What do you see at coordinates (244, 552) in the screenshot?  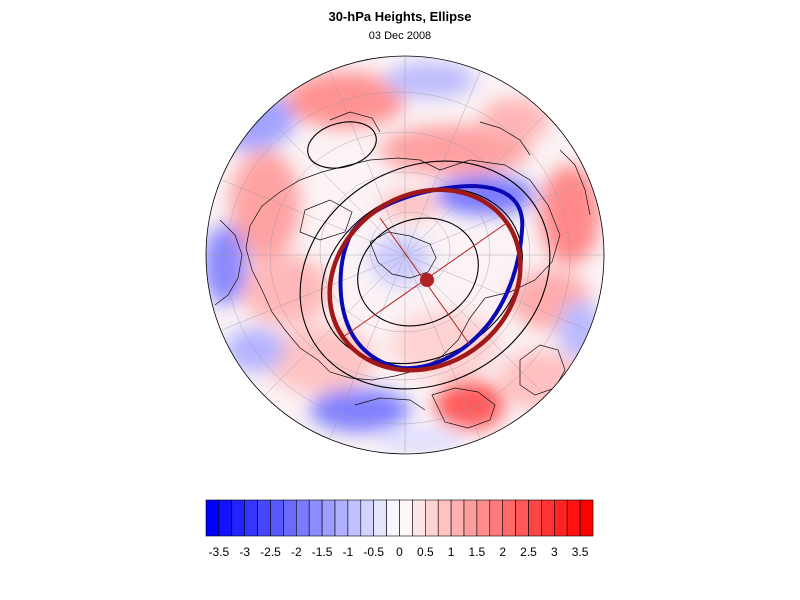 I see `colorbar-tick-label: -3` at bounding box center [244, 552].